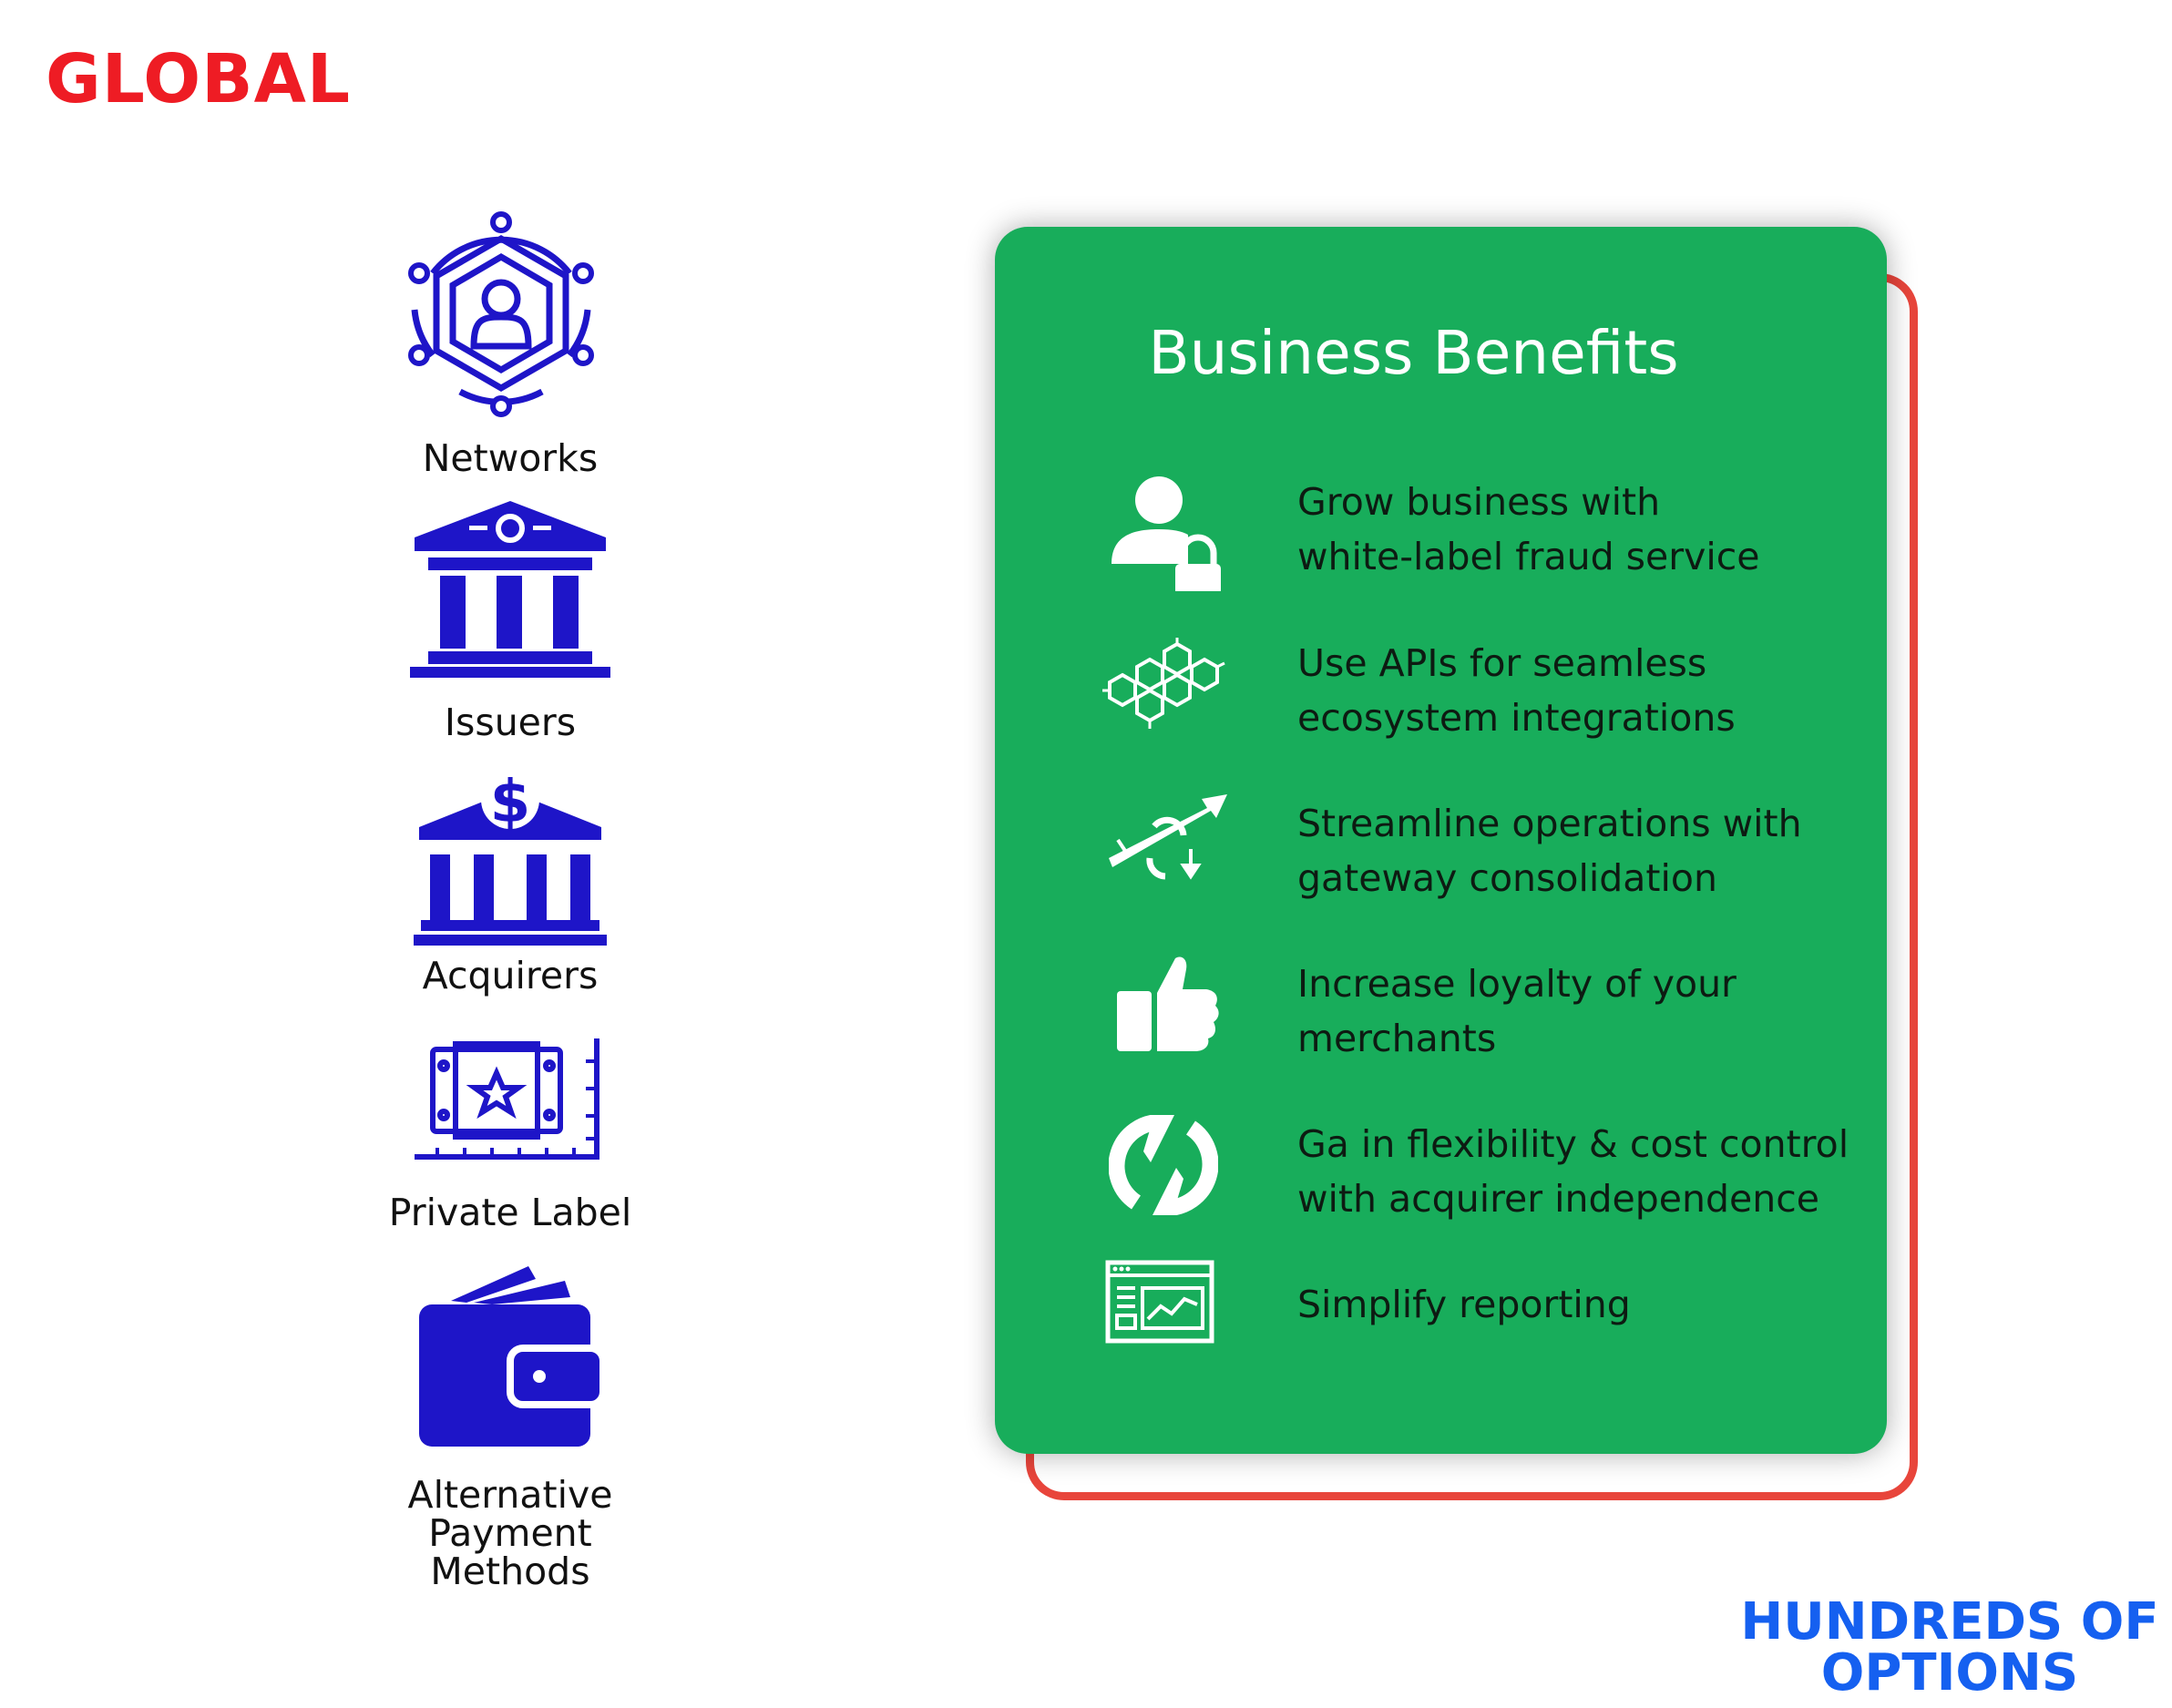 This screenshot has height=1708, width=2172. Describe the element at coordinates (510, 976) in the screenshot. I see `entity-label-acquirers: Acquirers` at that location.